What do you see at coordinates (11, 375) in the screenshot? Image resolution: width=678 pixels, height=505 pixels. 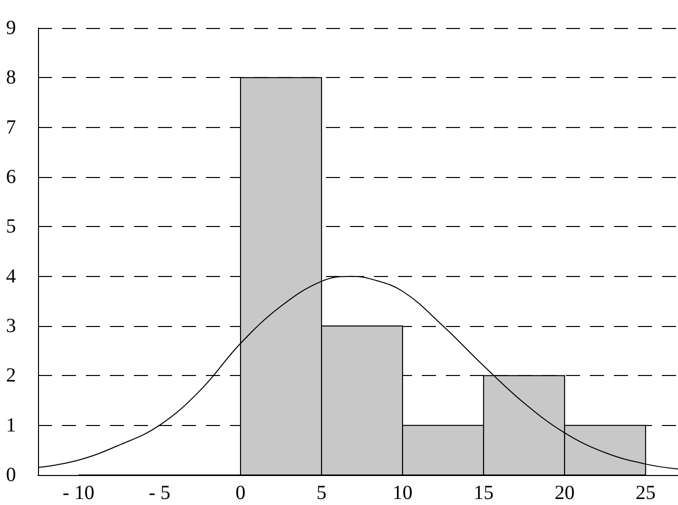 I see `y-tick-label: 2` at bounding box center [11, 375].